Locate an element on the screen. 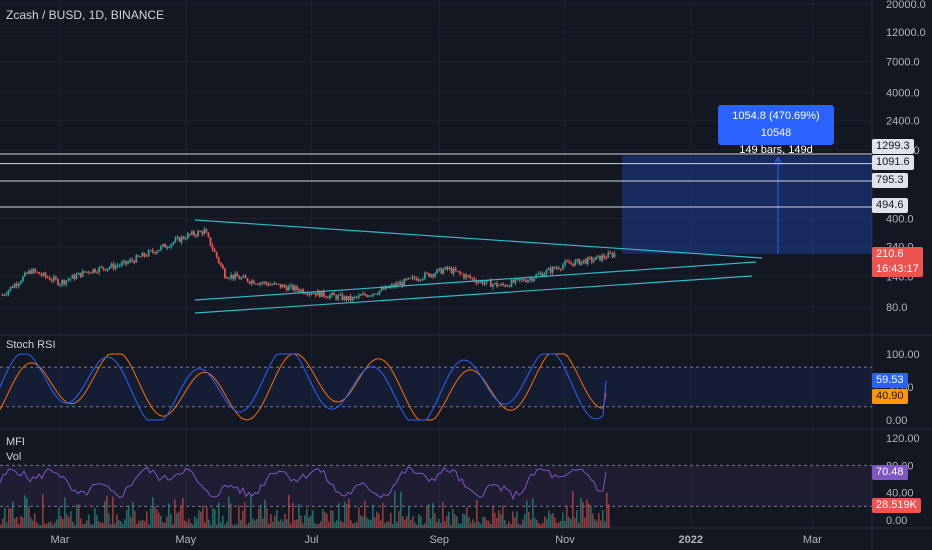 This screenshot has width=932, height=550. mfi-pane is located at coordinates (436, 496).